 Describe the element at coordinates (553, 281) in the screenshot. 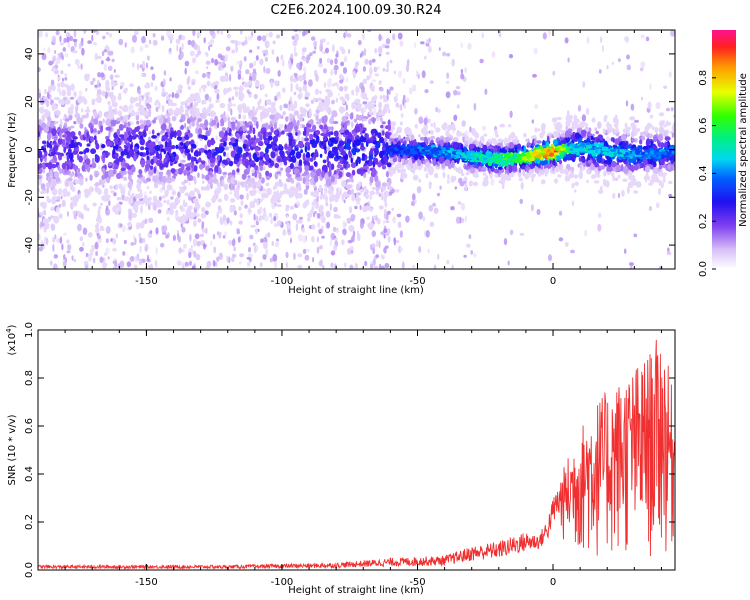

I see `spectrogram-xtick-label: 0` at that location.